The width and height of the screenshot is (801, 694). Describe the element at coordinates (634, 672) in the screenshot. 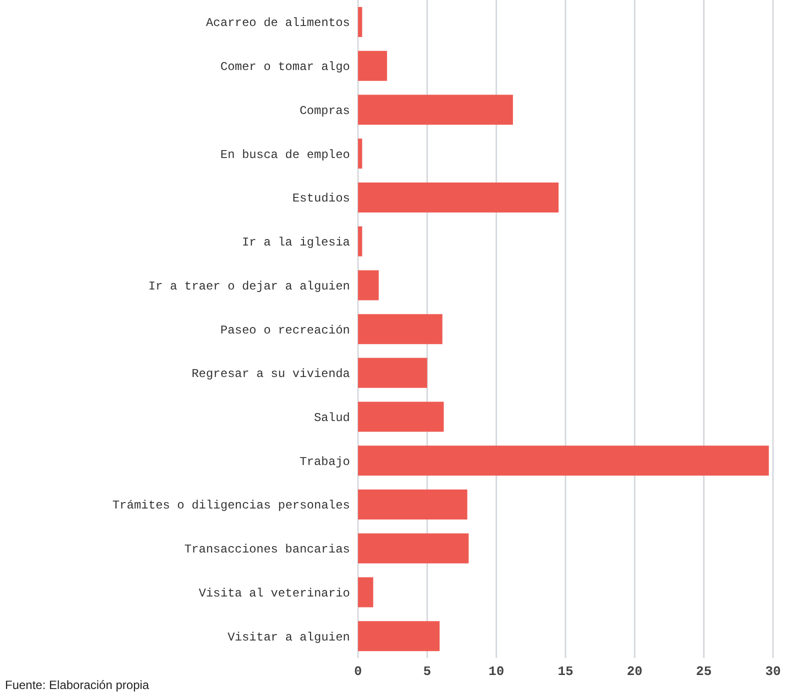

I see `x-tick-label: 20` at that location.